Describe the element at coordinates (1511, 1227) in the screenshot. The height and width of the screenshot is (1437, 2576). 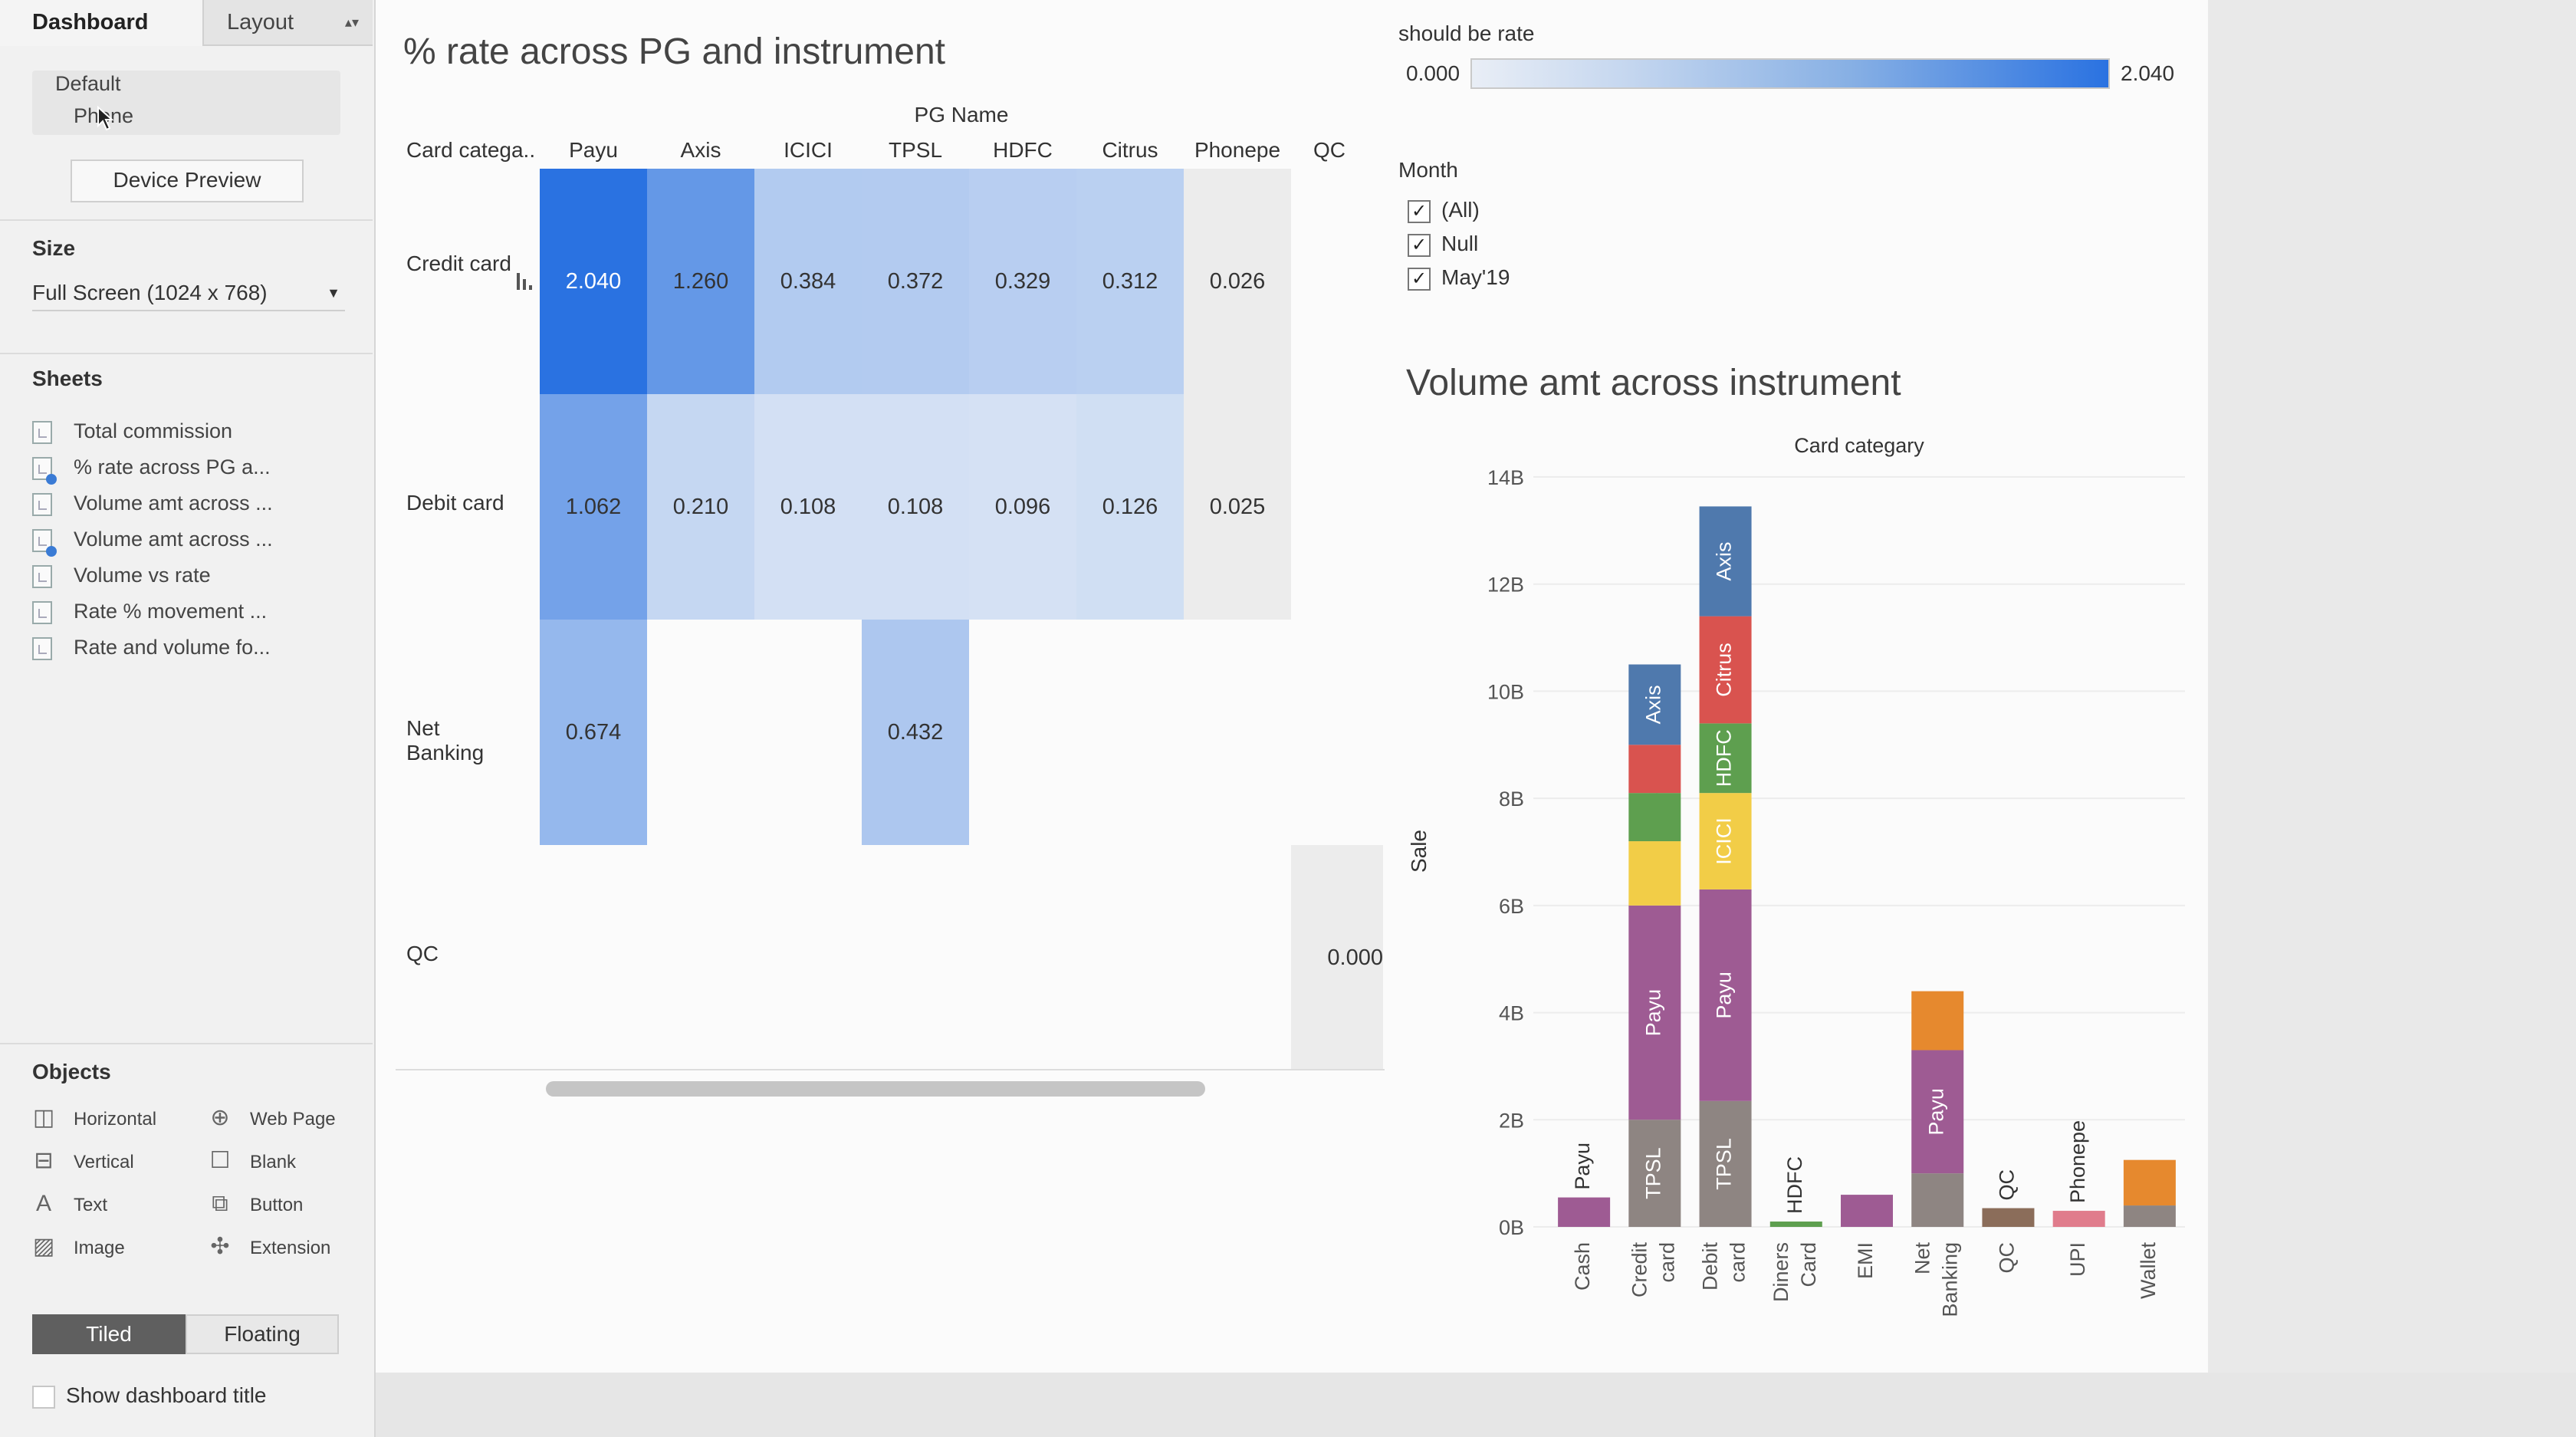
I see `y-tick-label: 0B` at that location.